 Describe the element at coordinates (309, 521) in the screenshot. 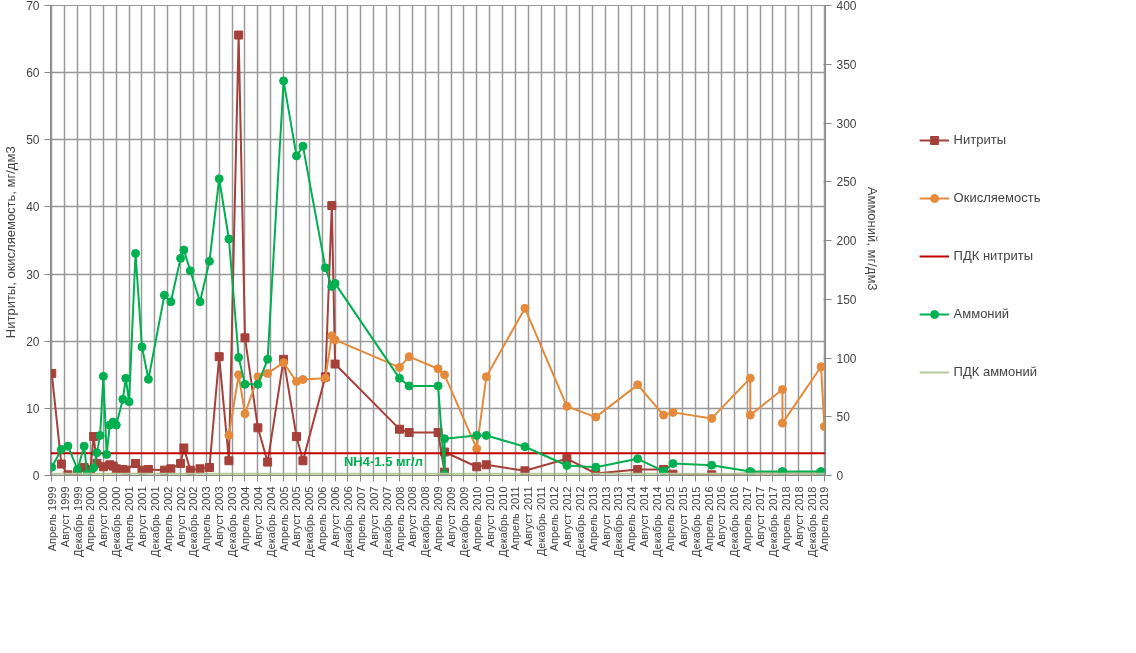

I see `x-tick-label: Декабрь 2005` at that location.